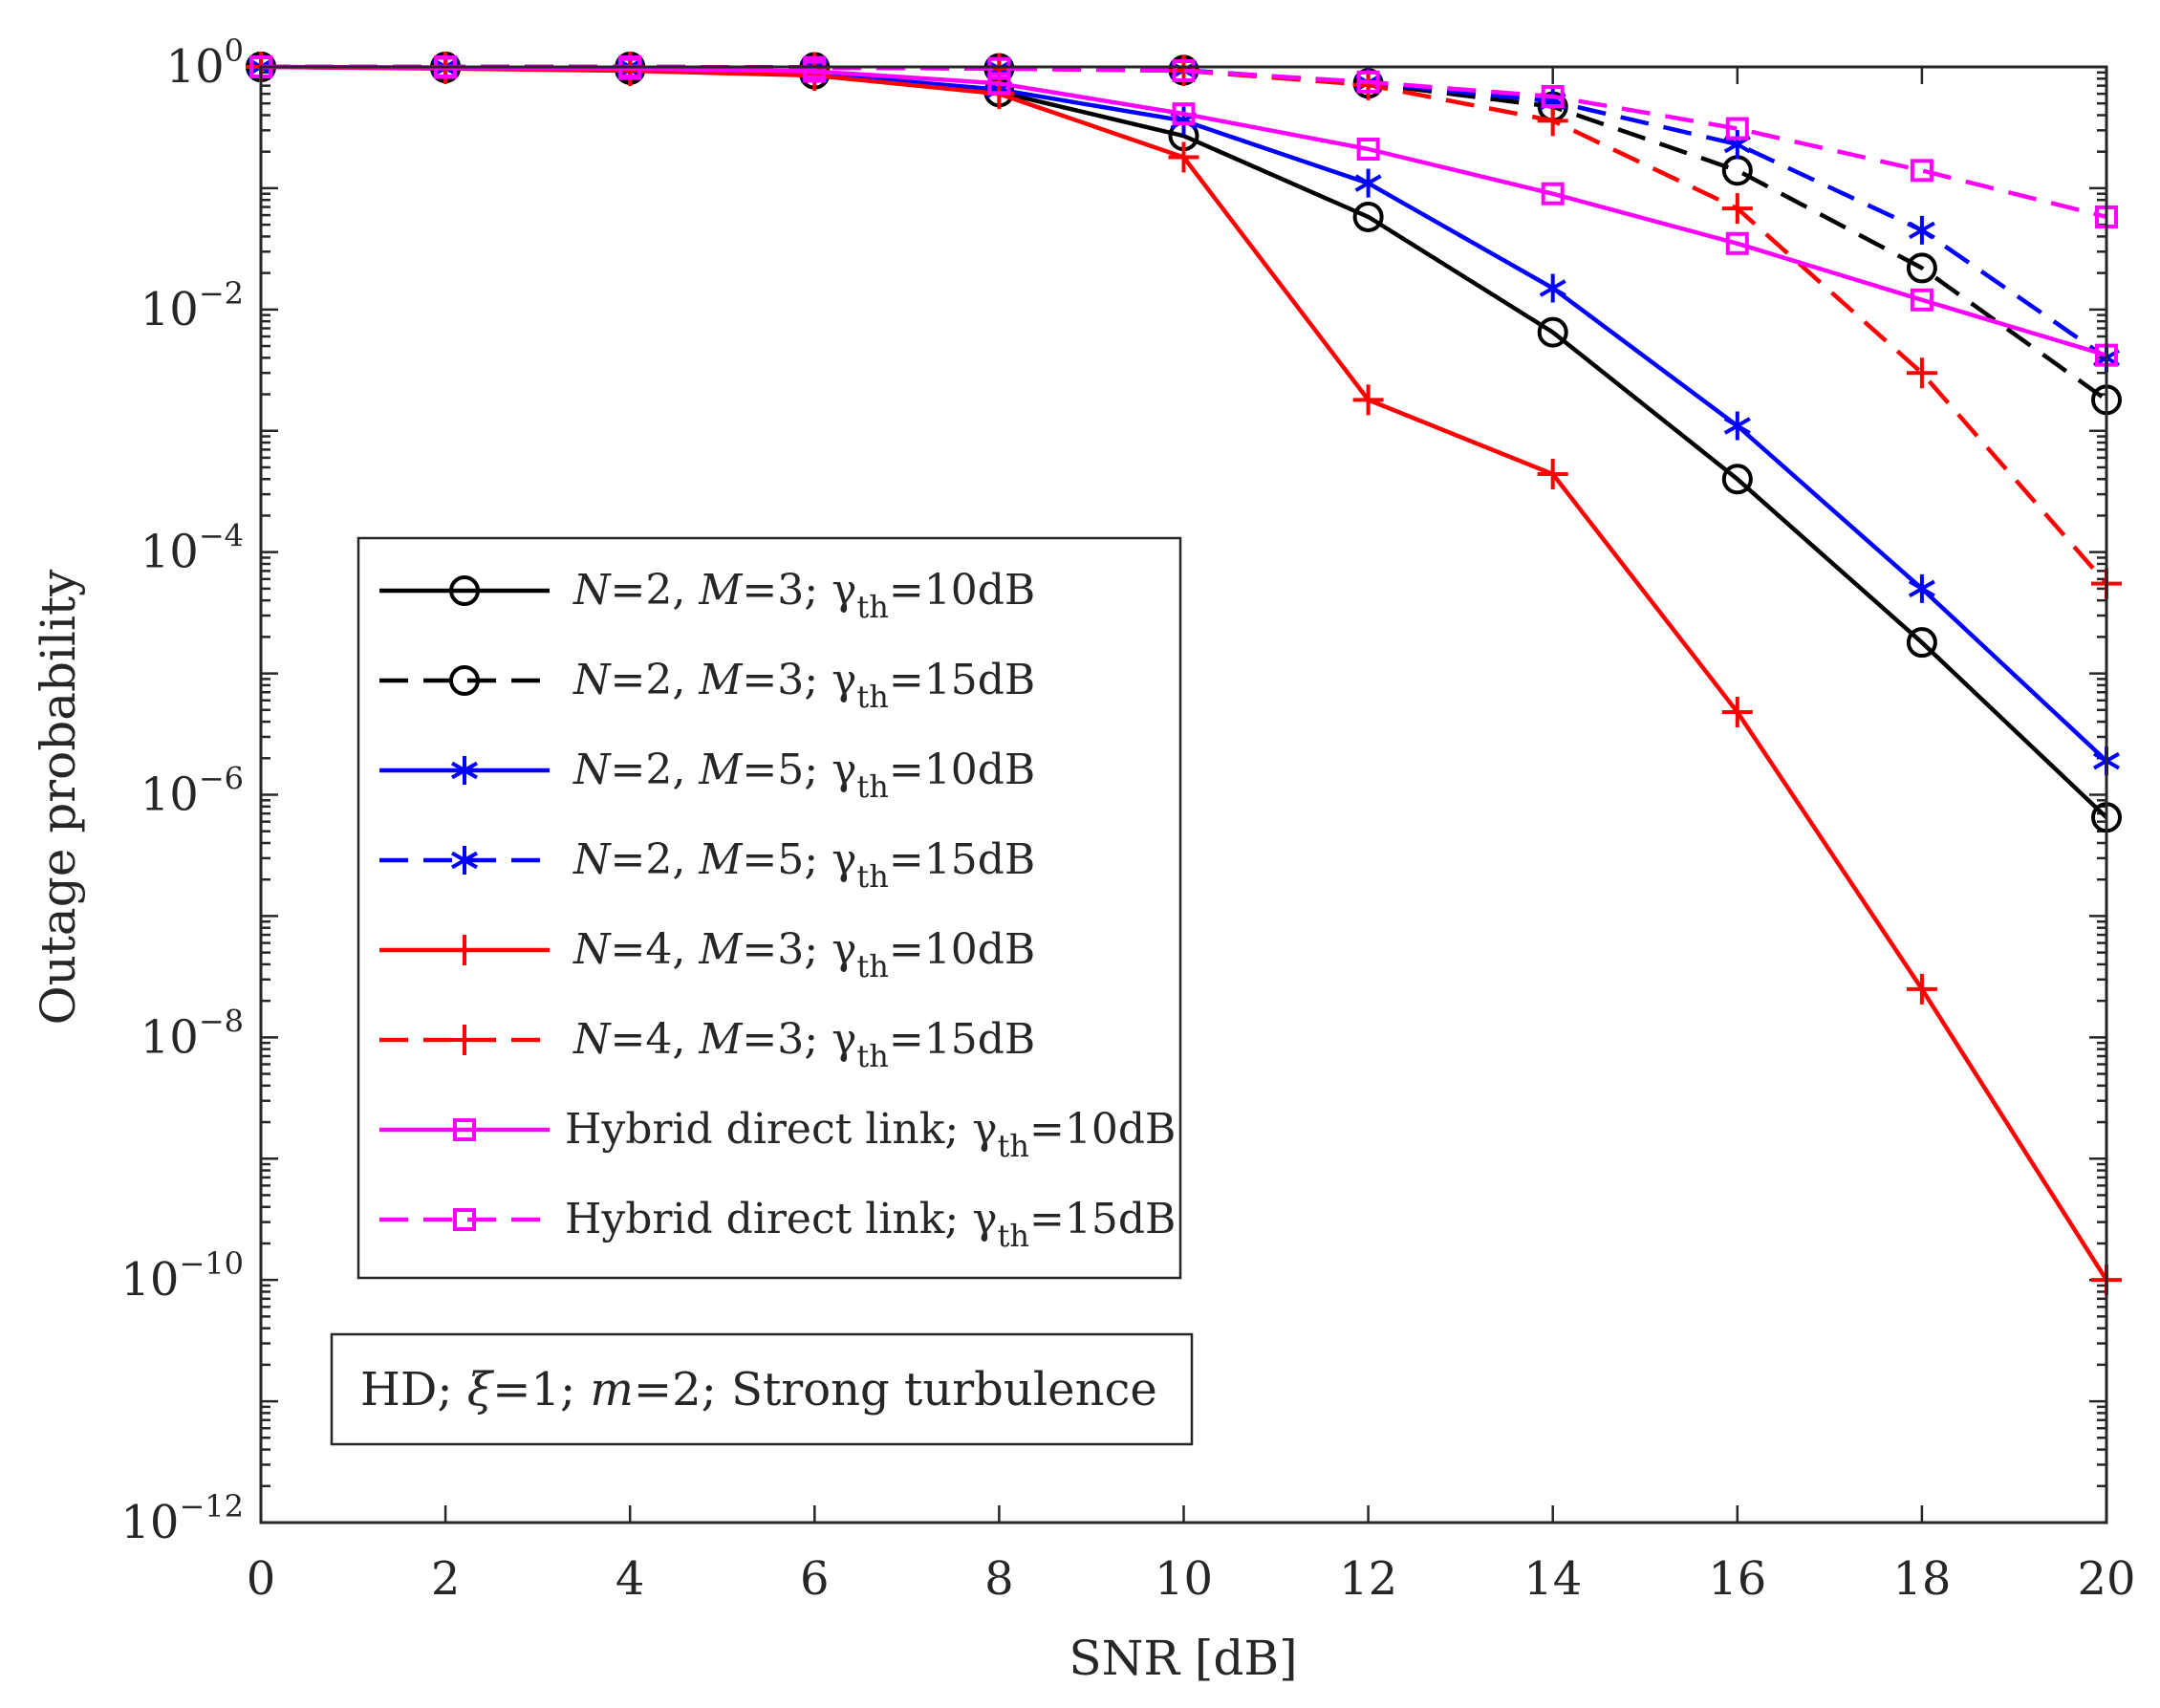 This screenshot has height=1708, width=2160. What do you see at coordinates (1737, 1579) in the screenshot?
I see `x-tick-label: 16` at bounding box center [1737, 1579].